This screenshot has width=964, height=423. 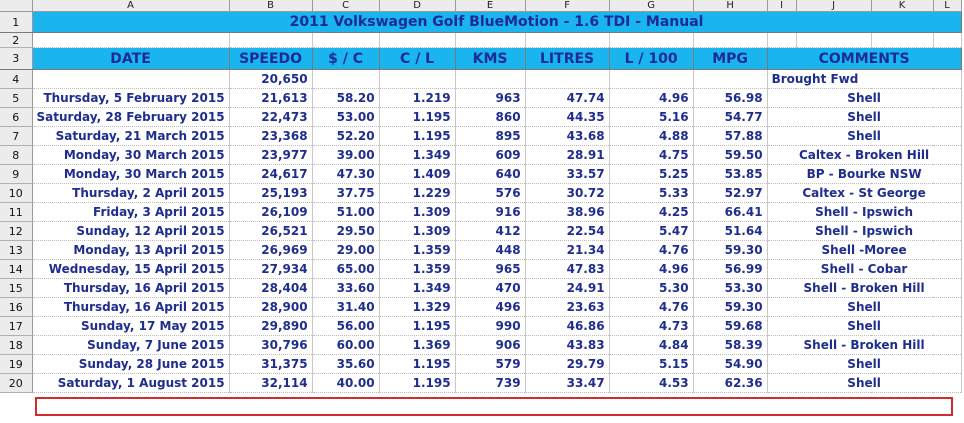 What do you see at coordinates (651, 117) in the screenshot?
I see `litres-per-100-cell: 5.16` at bounding box center [651, 117].